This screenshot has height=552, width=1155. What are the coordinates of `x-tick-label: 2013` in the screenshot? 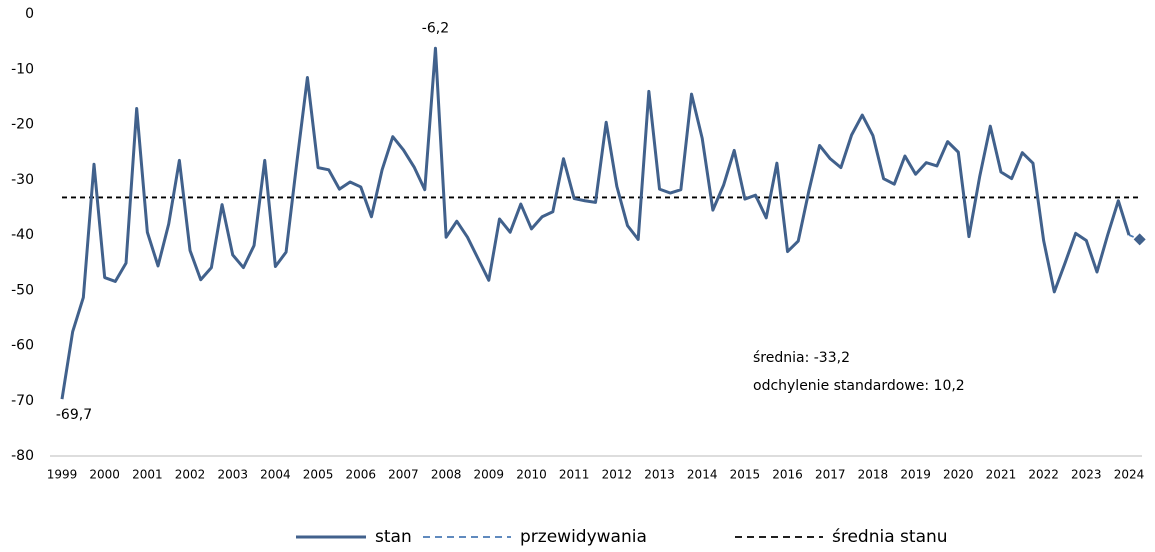 It's located at (659, 475).